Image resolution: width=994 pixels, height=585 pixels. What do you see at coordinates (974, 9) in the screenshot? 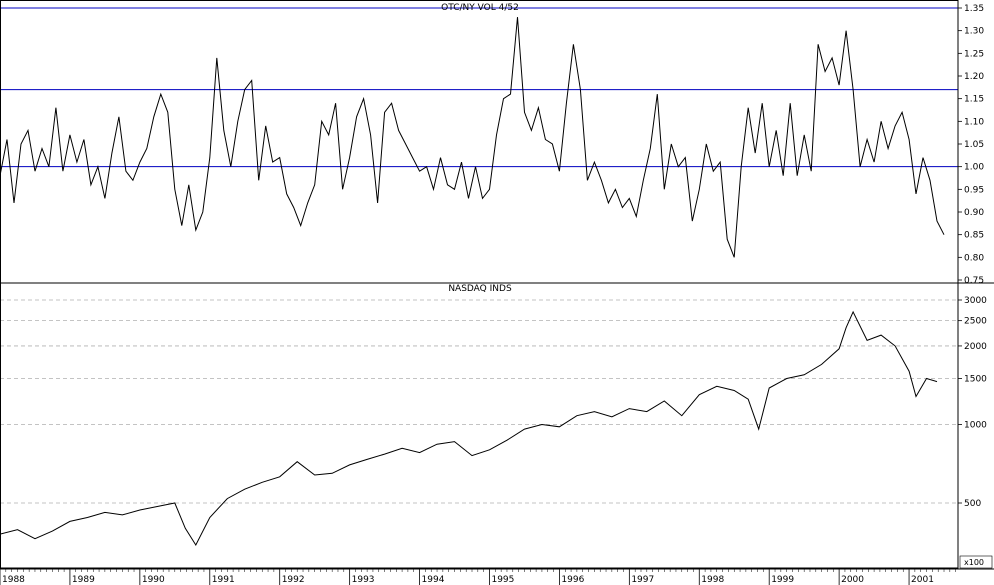
I see `y-tick-label: 1.35` at bounding box center [974, 9].